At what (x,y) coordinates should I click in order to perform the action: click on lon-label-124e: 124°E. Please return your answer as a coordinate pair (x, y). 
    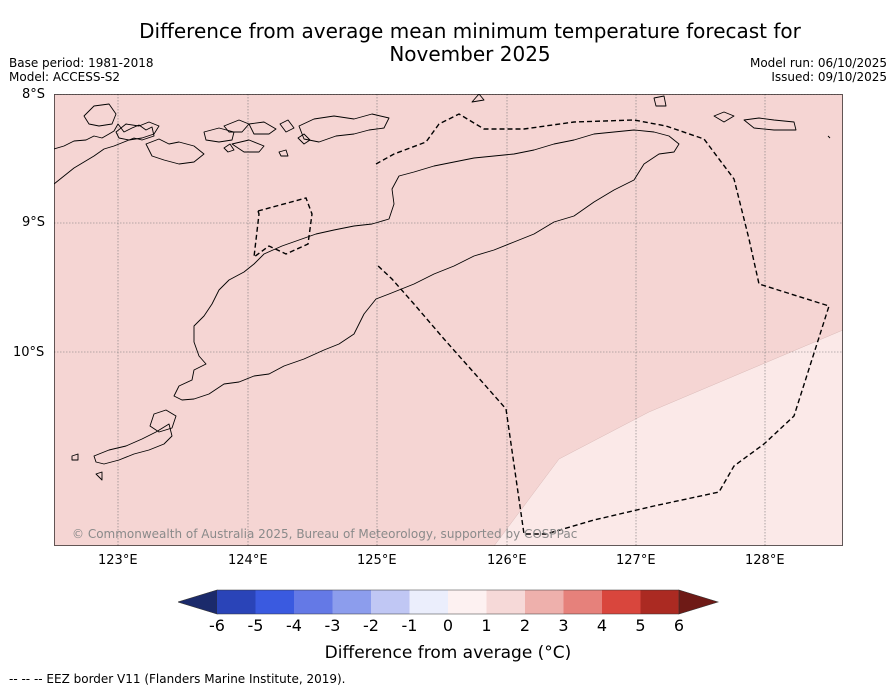
    Looking at the image, I should click on (248, 560).